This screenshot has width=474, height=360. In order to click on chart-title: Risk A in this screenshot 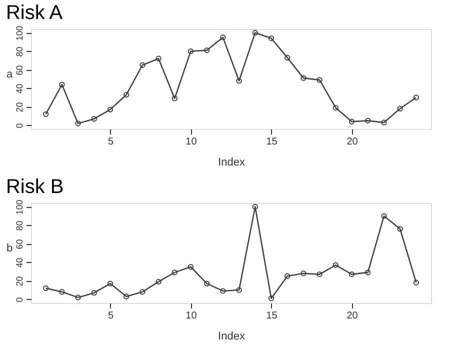, I will do `click(35, 13)`.